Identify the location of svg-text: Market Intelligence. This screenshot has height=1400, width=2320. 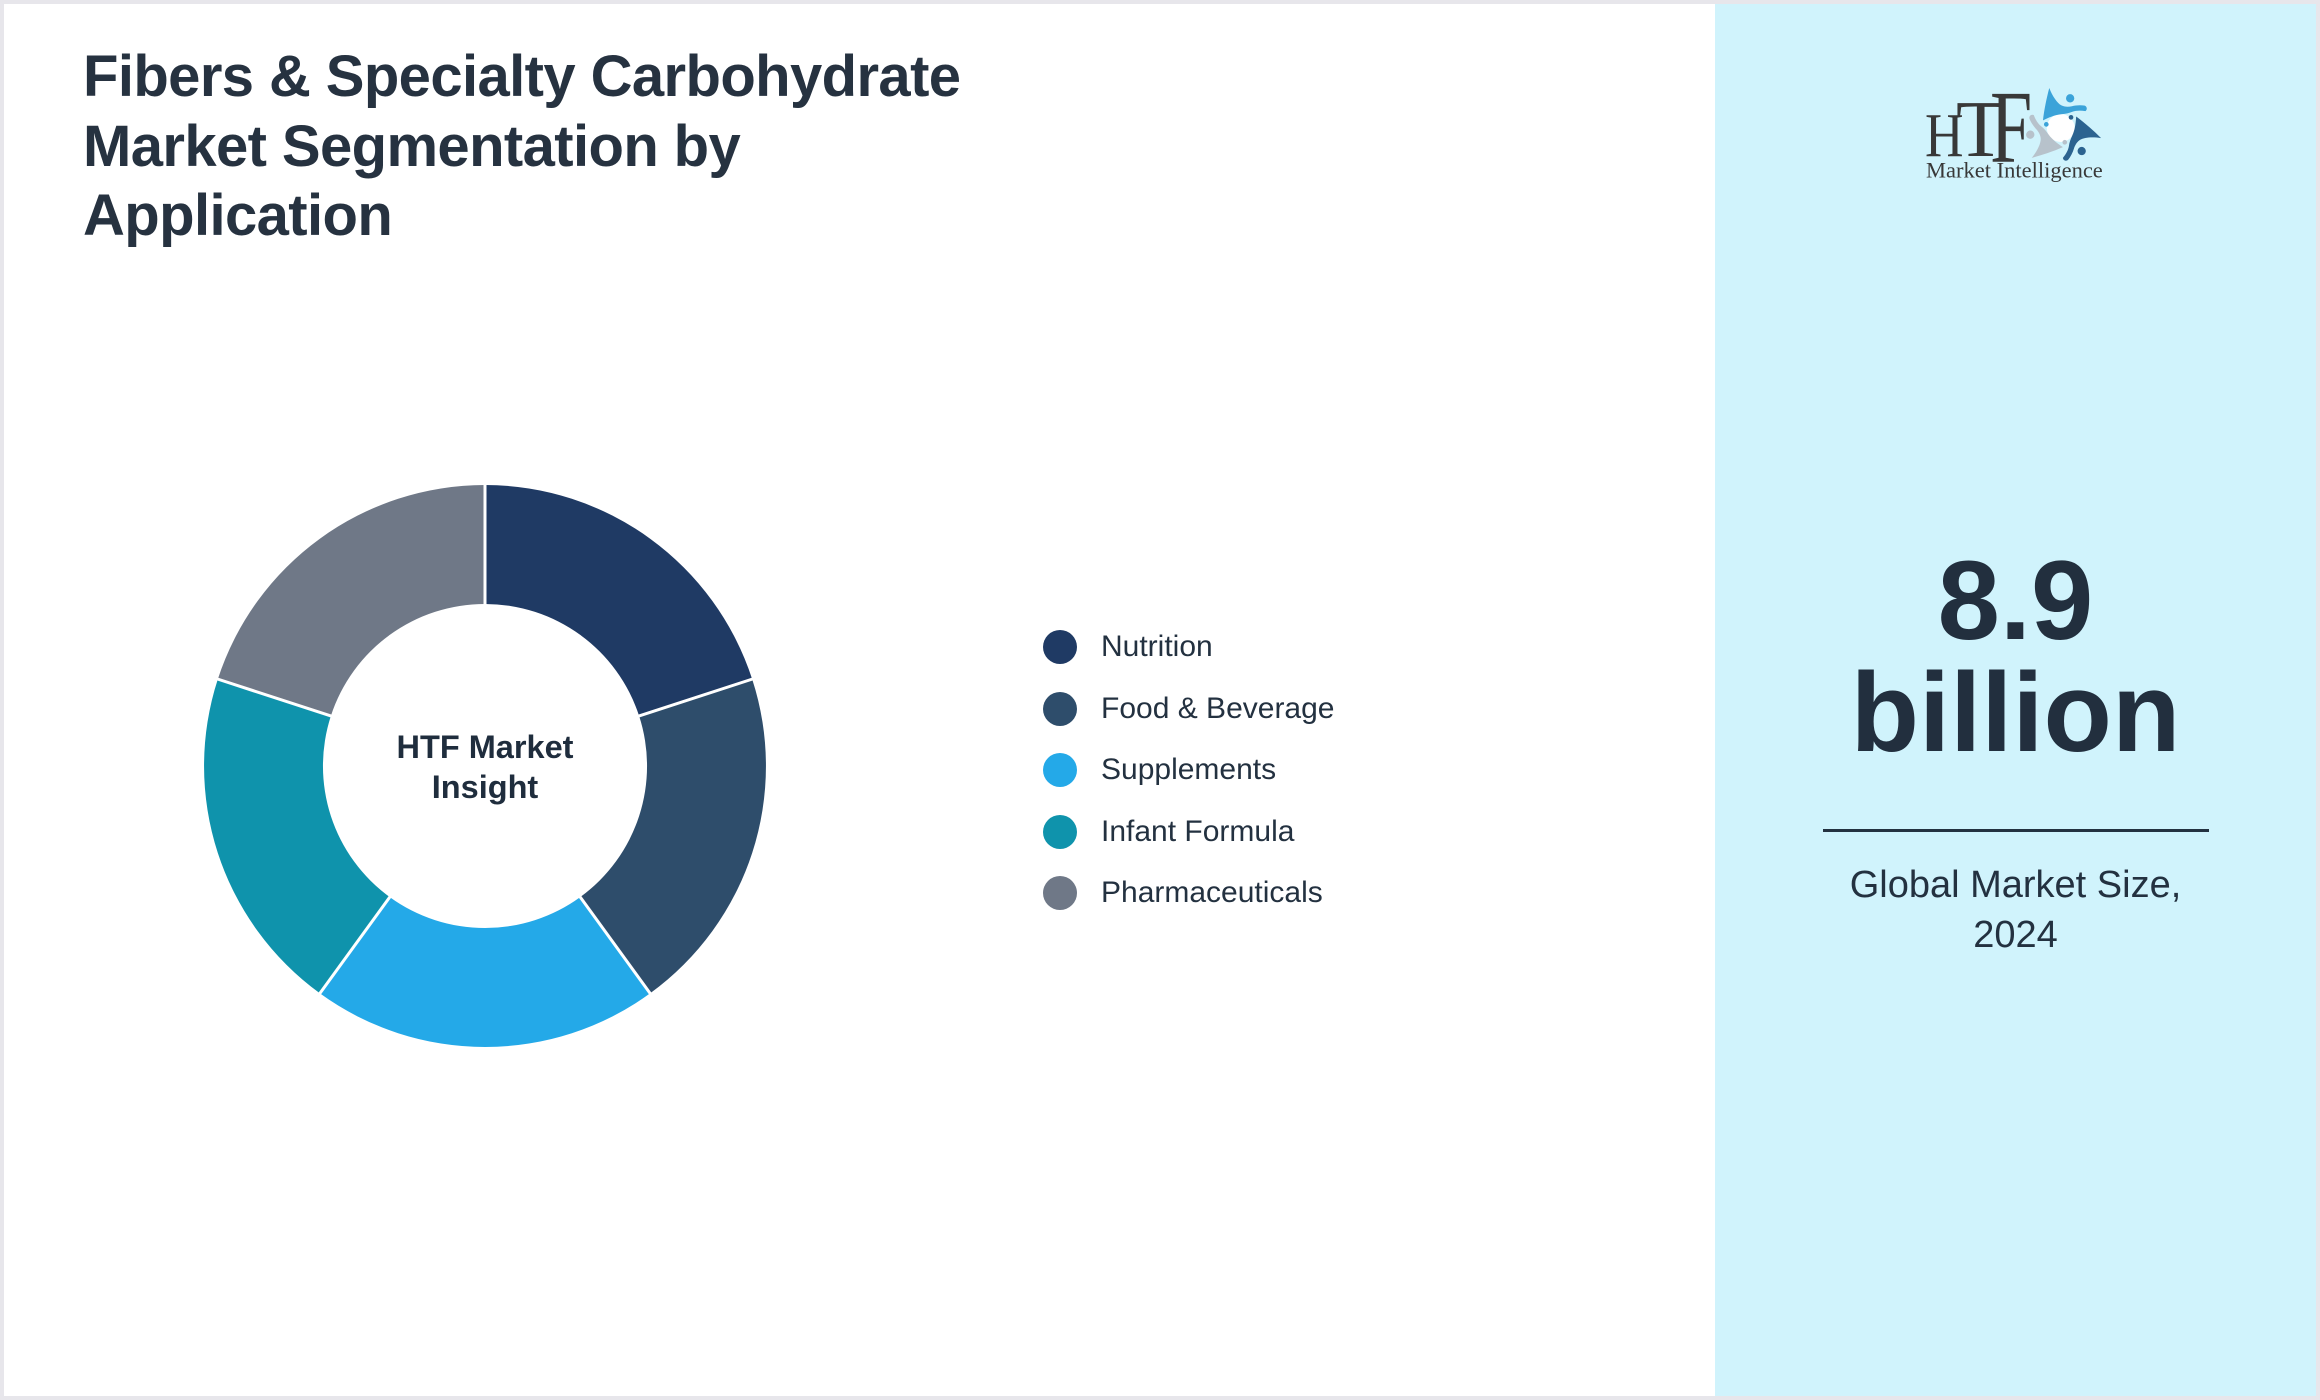
(2014, 170).